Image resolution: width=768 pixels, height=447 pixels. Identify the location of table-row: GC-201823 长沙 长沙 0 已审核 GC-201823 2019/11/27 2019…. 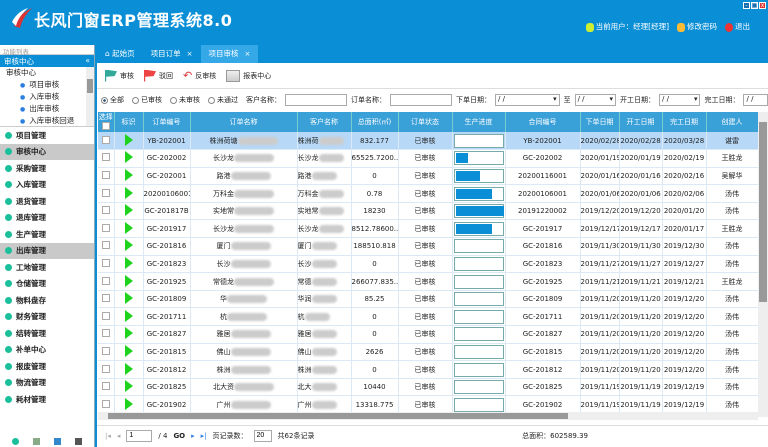
(428, 264).